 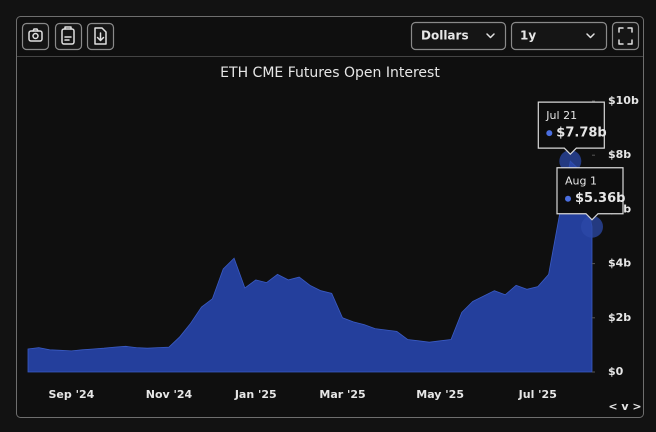 I want to click on chart-title: ETH CME Futures Open Interest, so click(x=330, y=73).